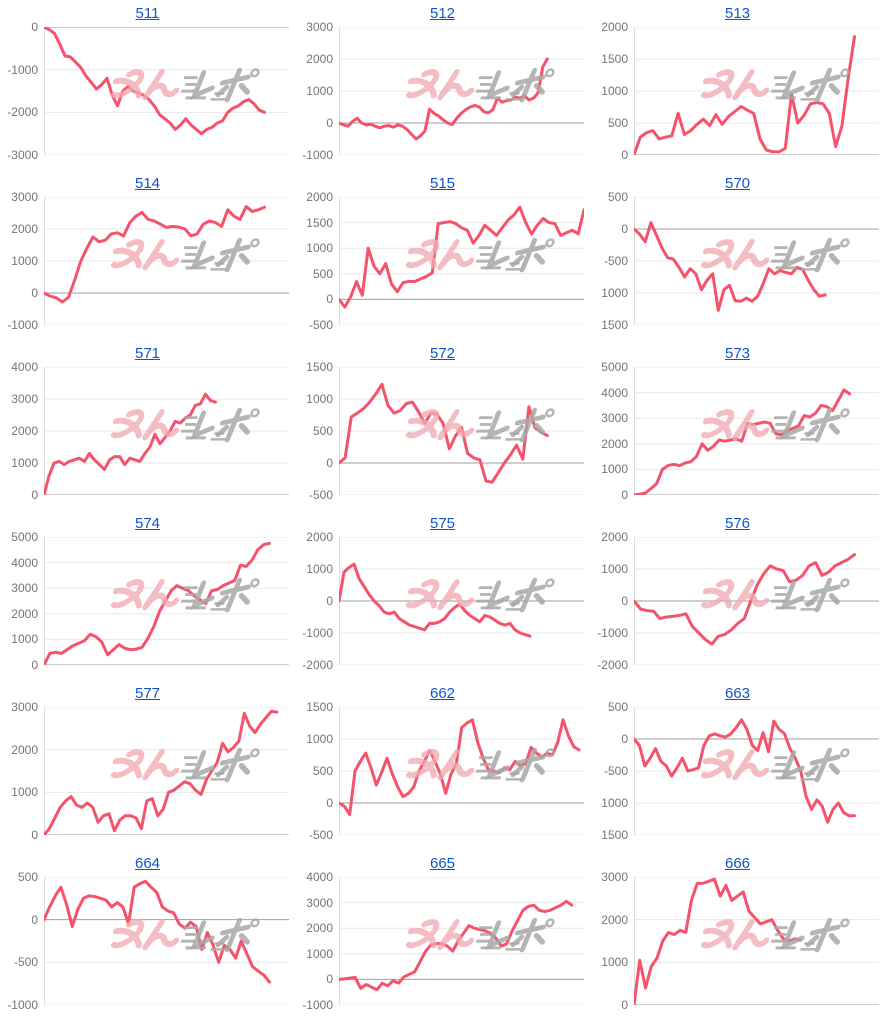  I want to click on chart-body: 500 0 -500 -1000, so click(147, 941).